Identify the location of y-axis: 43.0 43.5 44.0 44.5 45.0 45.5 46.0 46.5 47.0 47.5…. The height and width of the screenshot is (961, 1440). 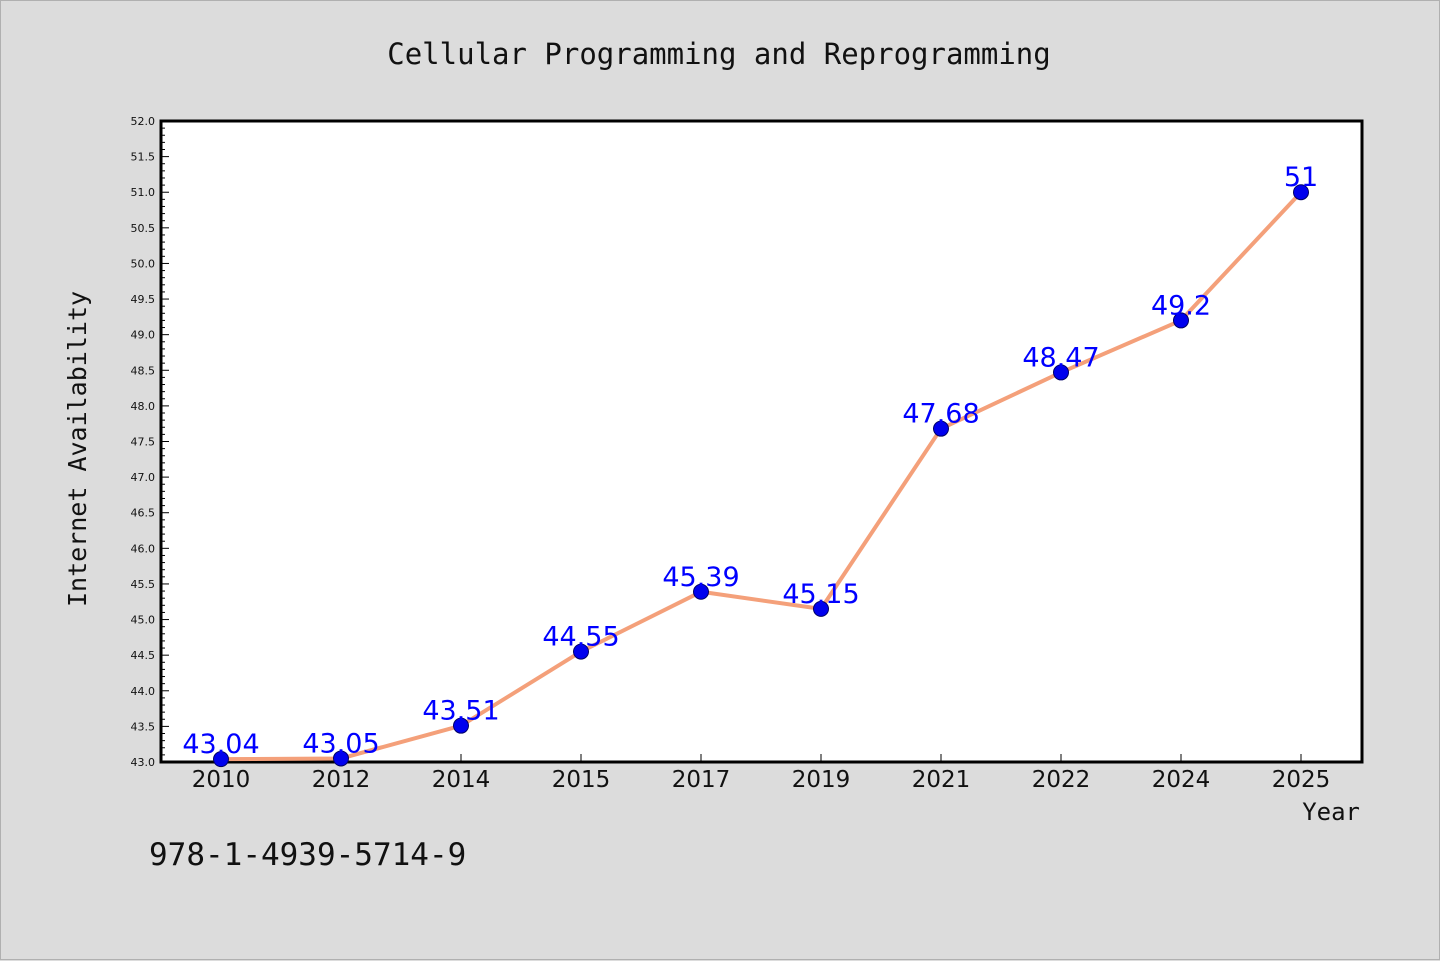
(150, 442).